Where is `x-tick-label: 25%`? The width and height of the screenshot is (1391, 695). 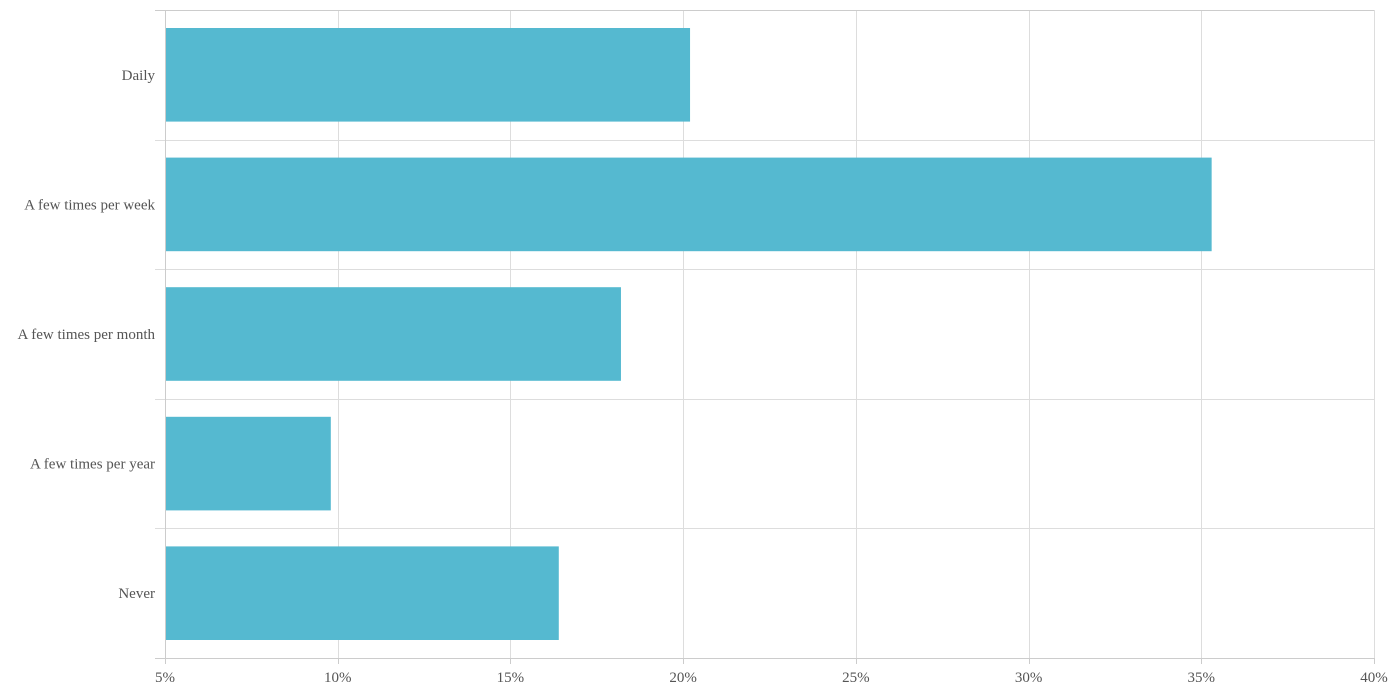 x-tick-label: 25% is located at coordinates (856, 678).